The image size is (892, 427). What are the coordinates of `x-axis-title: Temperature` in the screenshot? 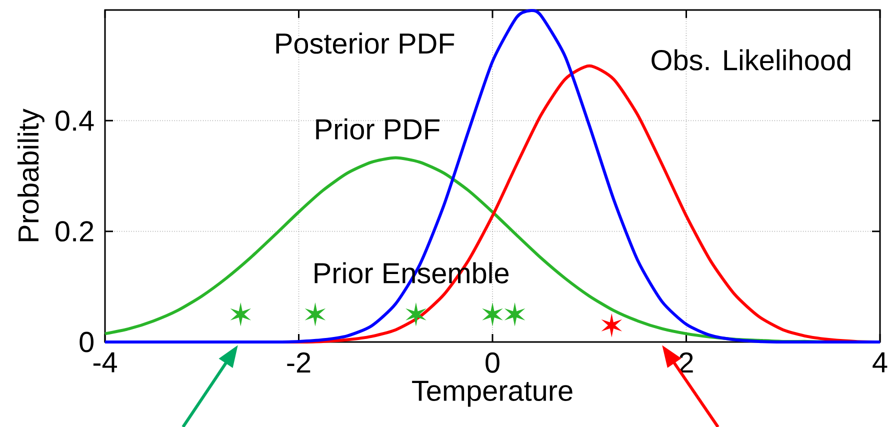 It's located at (492, 393).